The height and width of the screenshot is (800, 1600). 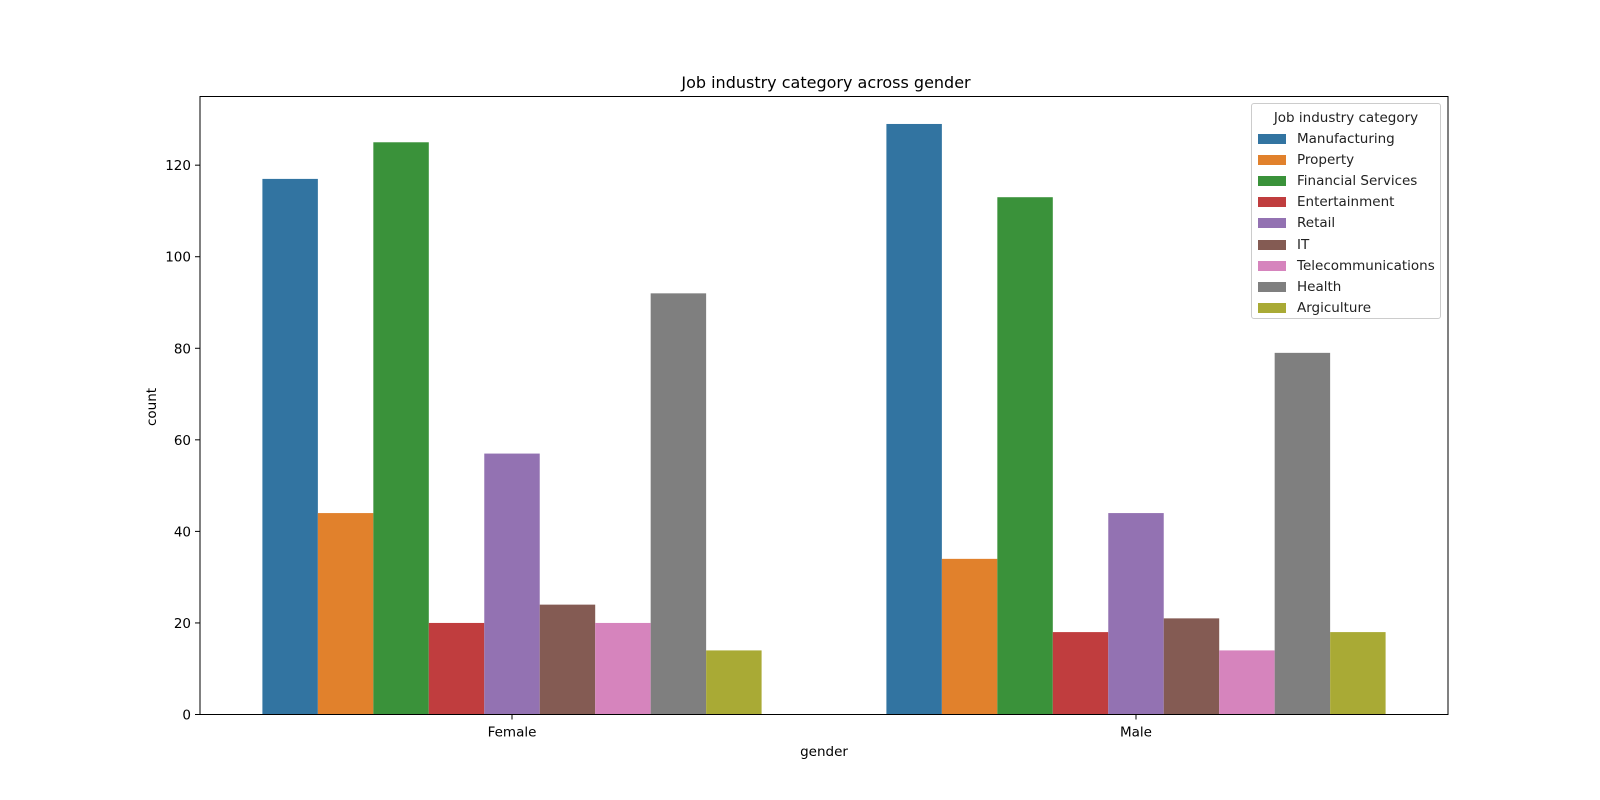 What do you see at coordinates (1080, 673) in the screenshot?
I see `bar-male-entertainment` at bounding box center [1080, 673].